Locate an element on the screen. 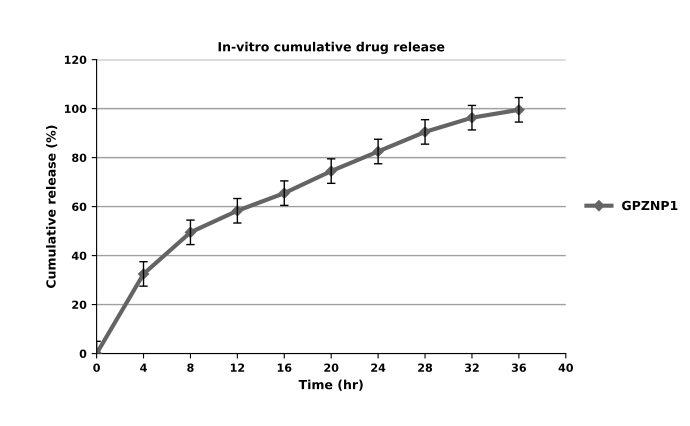 Image resolution: width=690 pixels, height=426 pixels. x-tick-label: 0 is located at coordinates (96, 368).